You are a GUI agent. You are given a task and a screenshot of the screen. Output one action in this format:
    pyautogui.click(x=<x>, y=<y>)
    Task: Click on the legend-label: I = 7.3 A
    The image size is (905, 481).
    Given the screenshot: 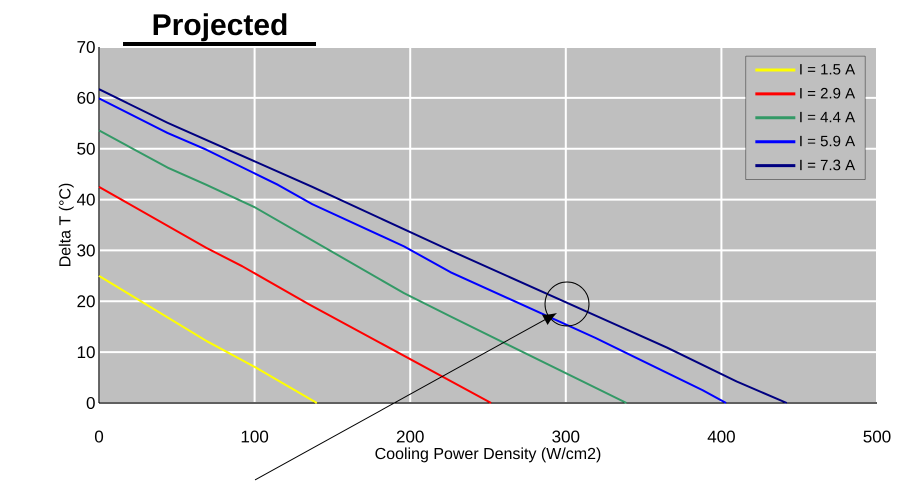 What is the action you would take?
    pyautogui.click(x=828, y=165)
    